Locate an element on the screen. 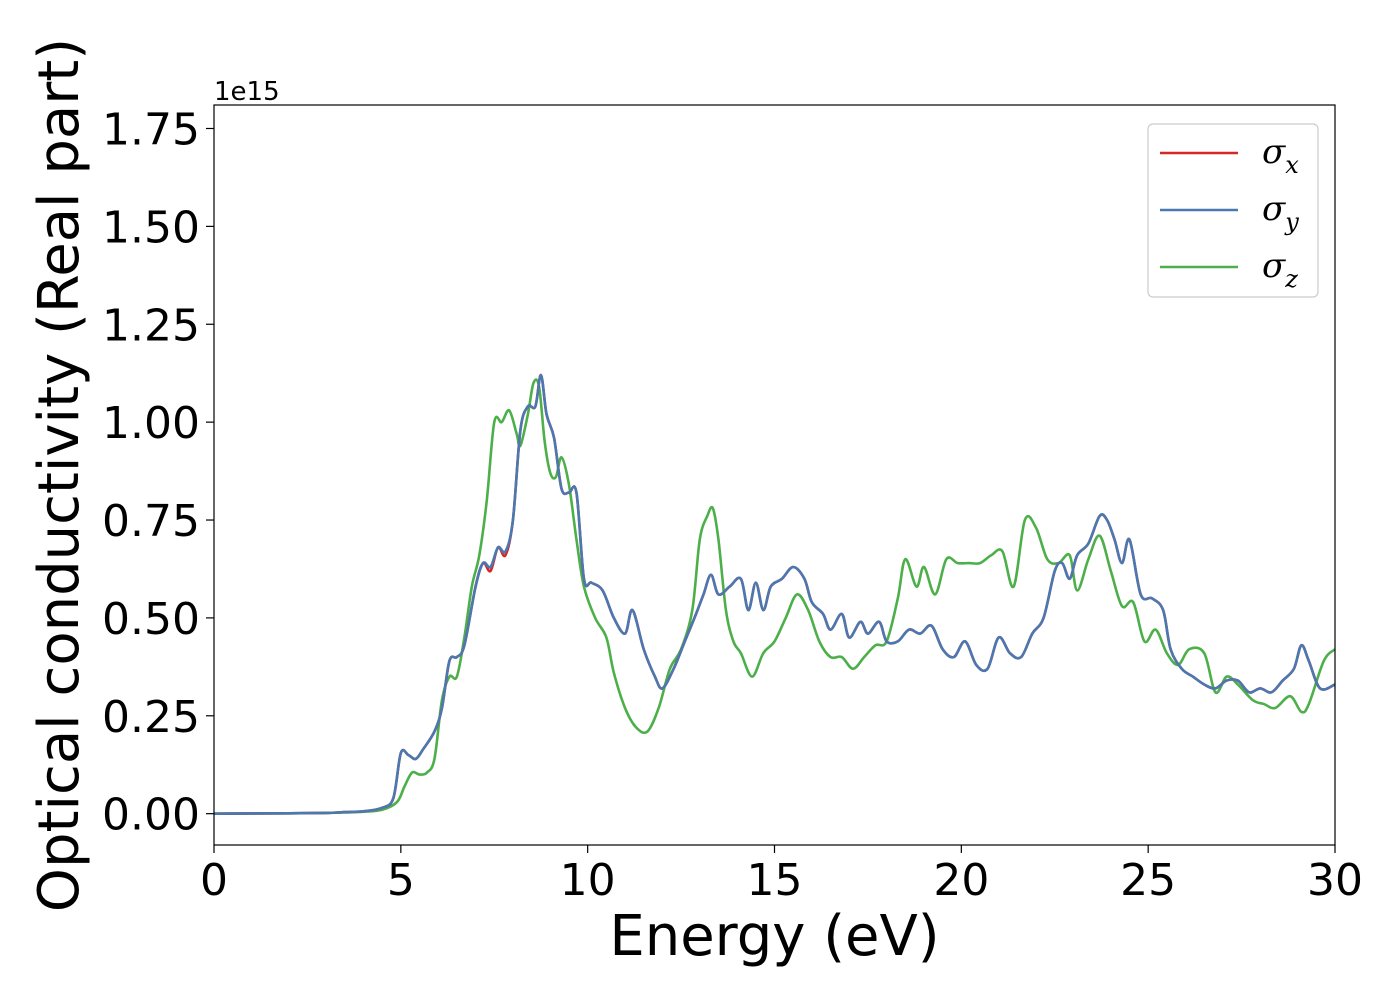  x-tick-label: 20 is located at coordinates (961, 880).